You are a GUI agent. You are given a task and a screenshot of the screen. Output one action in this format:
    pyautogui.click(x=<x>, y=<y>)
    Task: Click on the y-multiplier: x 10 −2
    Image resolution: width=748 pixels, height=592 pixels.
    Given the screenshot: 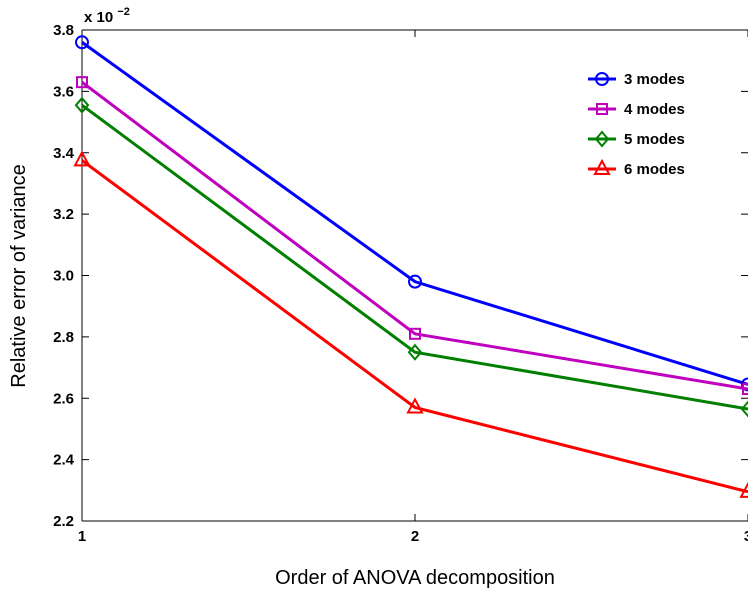 What is the action you would take?
    pyautogui.click(x=107, y=16)
    